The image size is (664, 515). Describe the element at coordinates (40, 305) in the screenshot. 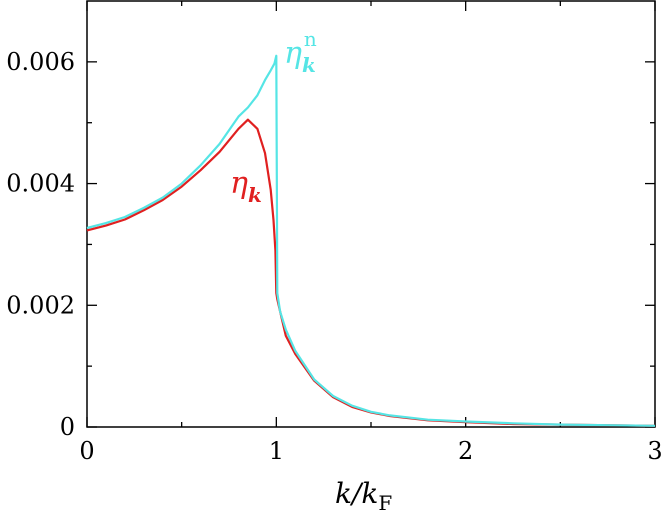

I see `y-tick-label: 0.002` at that location.